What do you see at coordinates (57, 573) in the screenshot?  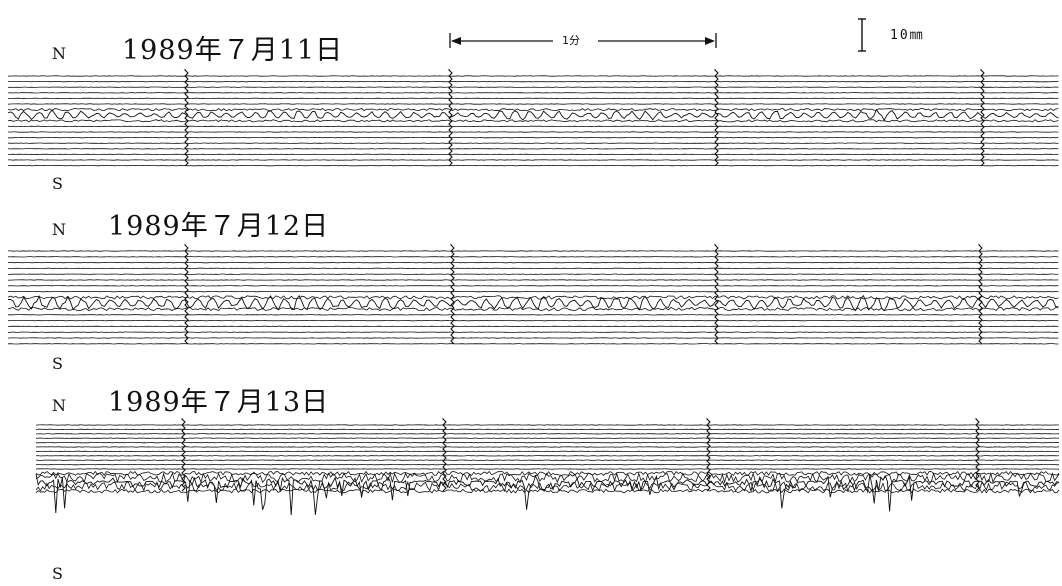 I see `panel-3-south-label: S` at bounding box center [57, 573].